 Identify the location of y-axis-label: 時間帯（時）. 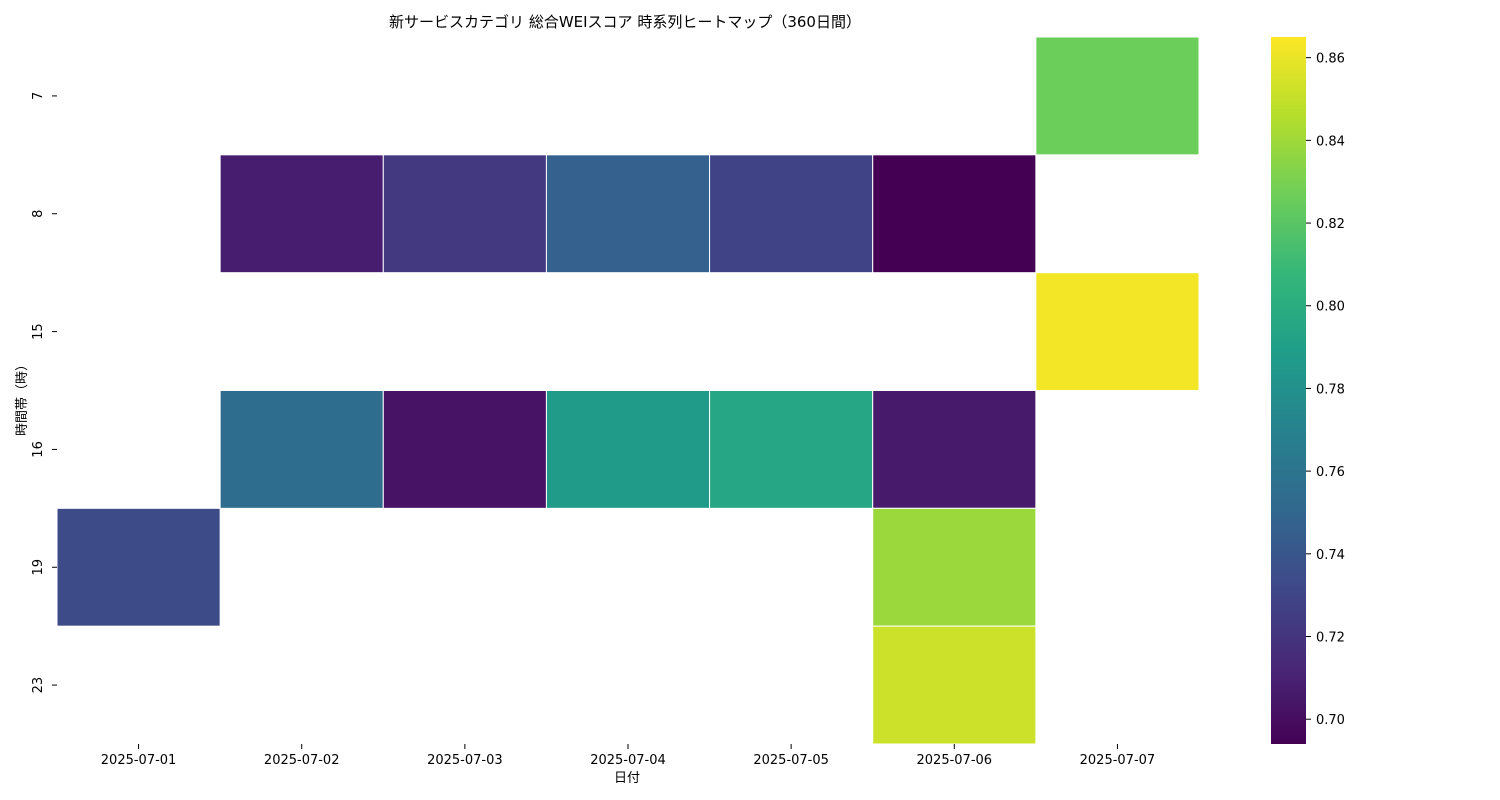
(22, 397).